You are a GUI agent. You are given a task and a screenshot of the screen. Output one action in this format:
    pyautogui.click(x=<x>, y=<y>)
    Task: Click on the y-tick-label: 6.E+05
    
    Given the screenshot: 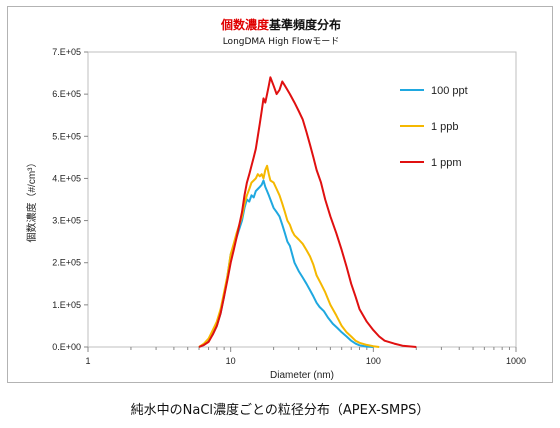 What is the action you would take?
    pyautogui.click(x=66, y=94)
    